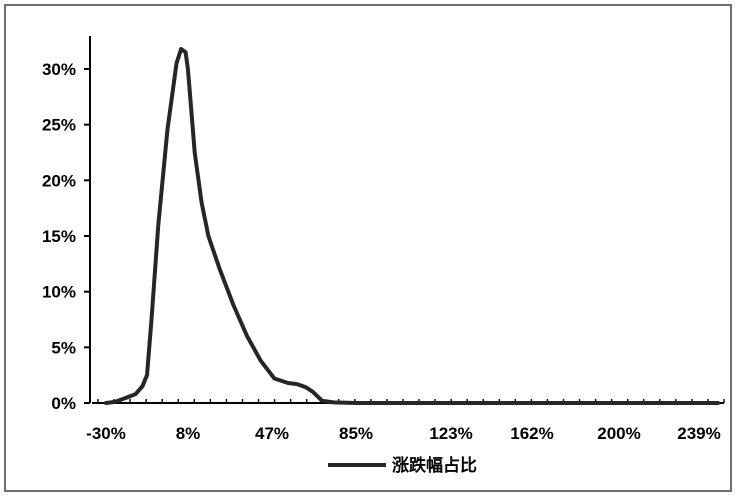  What do you see at coordinates (405, 421) in the screenshot?
I see `x-axis: -30% 8% 47% 85% 123% 162% 200% 239%` at bounding box center [405, 421].